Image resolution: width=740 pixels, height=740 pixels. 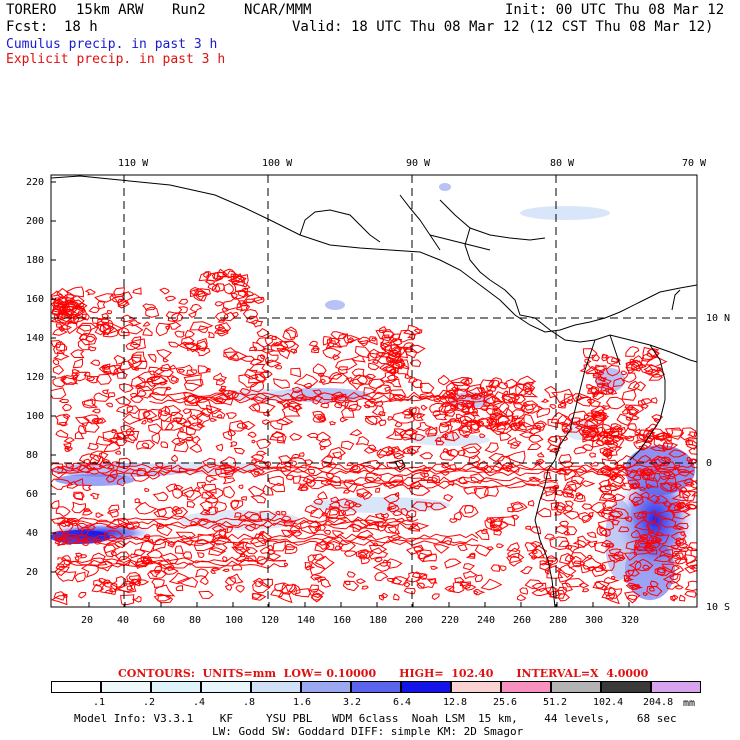 What do you see at coordinates (414, 620) in the screenshot?
I see `x-tick-label: 200` at bounding box center [414, 620].